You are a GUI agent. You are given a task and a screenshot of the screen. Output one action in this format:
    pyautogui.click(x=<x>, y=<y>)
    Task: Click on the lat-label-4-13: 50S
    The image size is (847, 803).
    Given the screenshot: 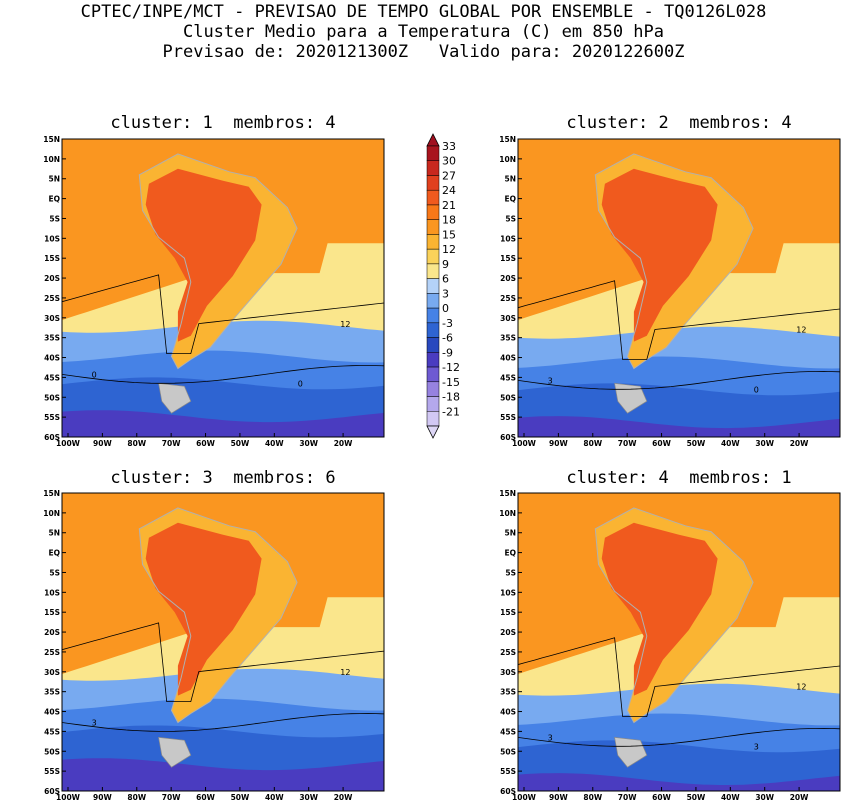 What is the action you would take?
    pyautogui.click(x=508, y=751)
    